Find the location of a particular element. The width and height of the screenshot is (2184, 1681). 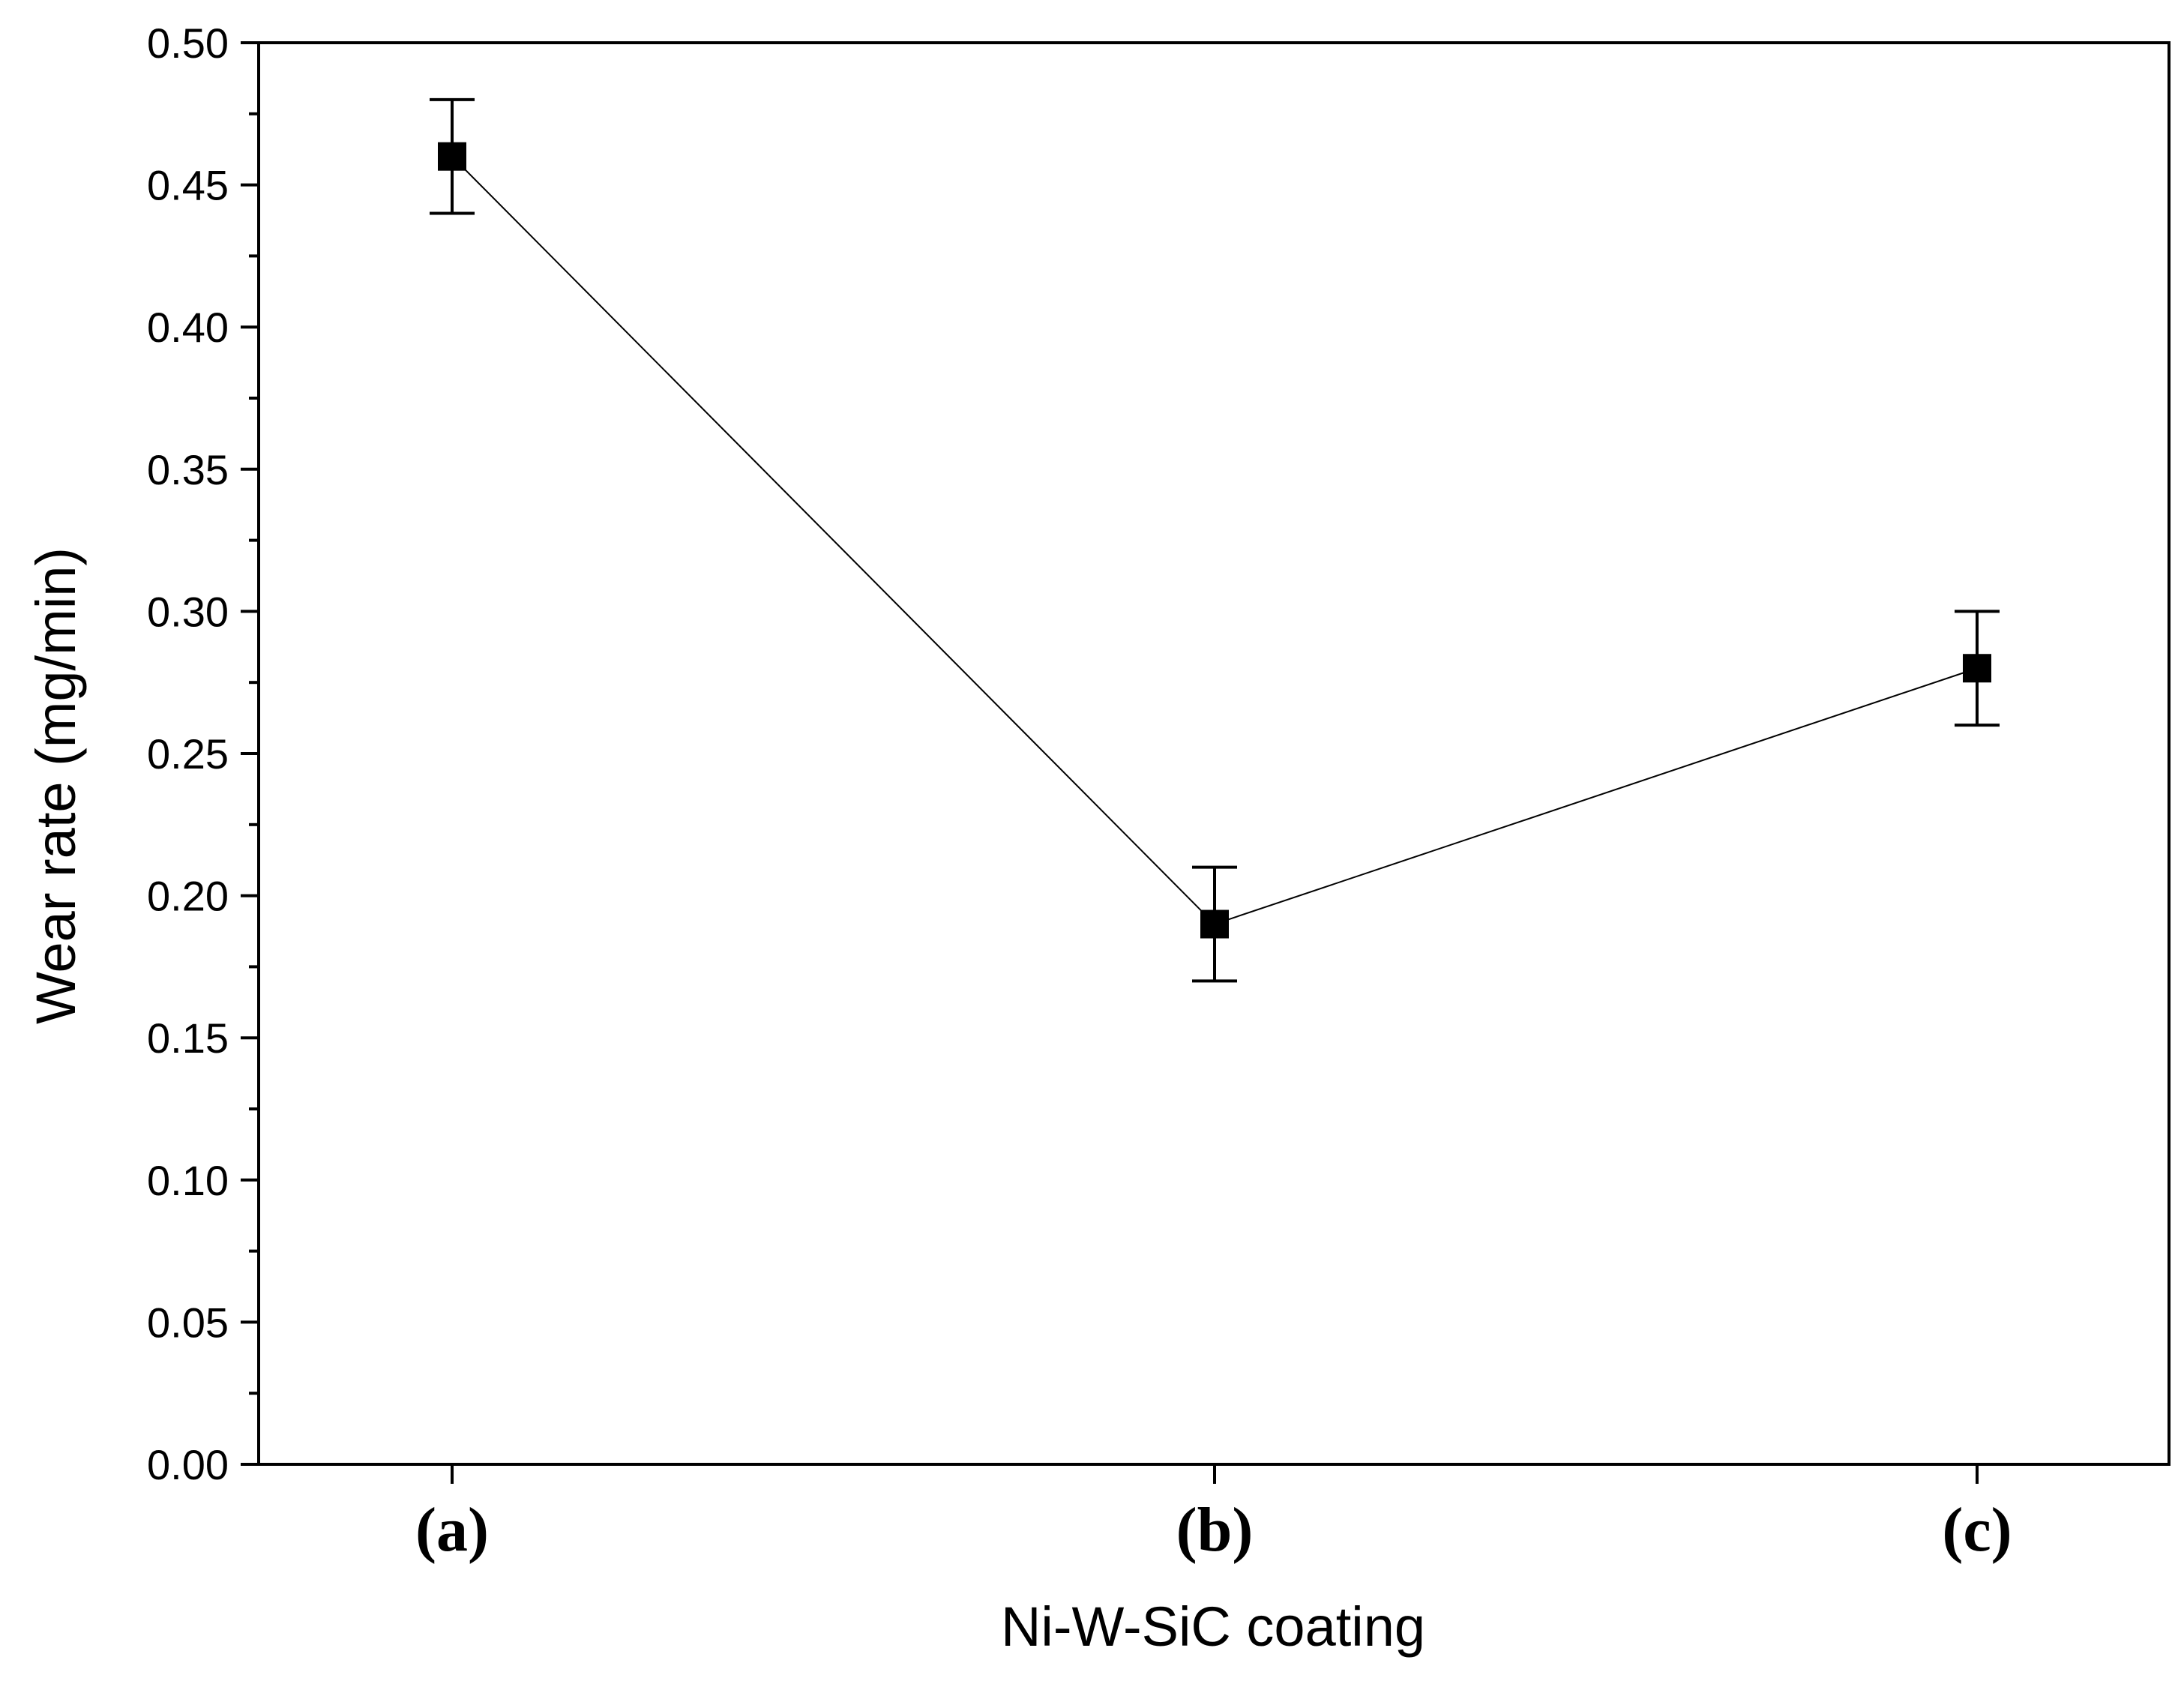

x-tick-label: (b) is located at coordinates (1215, 1530).